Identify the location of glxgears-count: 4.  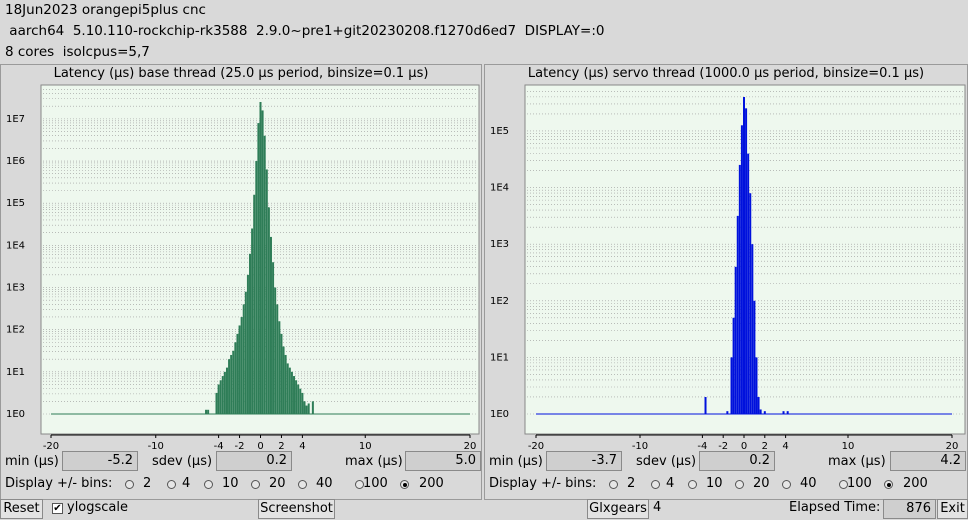
(657, 507).